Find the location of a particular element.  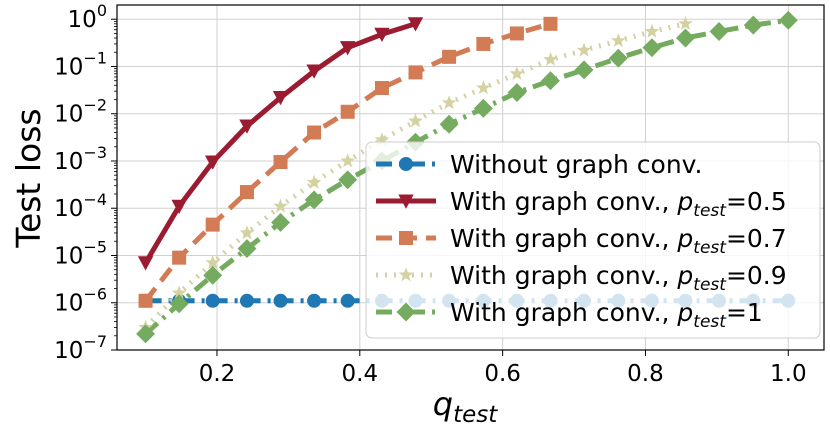

y-tick-label: 10⁻² is located at coordinates (80, 112).